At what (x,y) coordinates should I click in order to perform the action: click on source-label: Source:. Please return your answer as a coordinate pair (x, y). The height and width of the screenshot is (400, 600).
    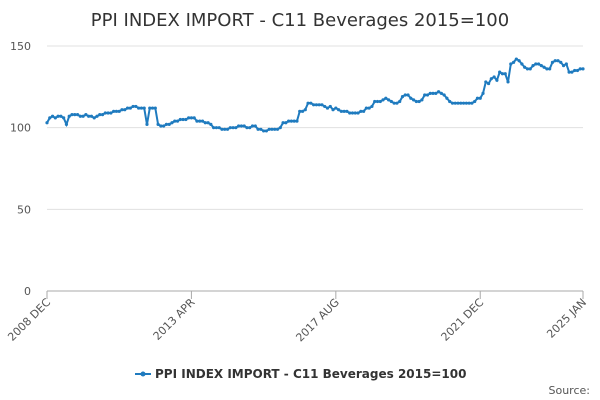
    Looking at the image, I should click on (570, 390).